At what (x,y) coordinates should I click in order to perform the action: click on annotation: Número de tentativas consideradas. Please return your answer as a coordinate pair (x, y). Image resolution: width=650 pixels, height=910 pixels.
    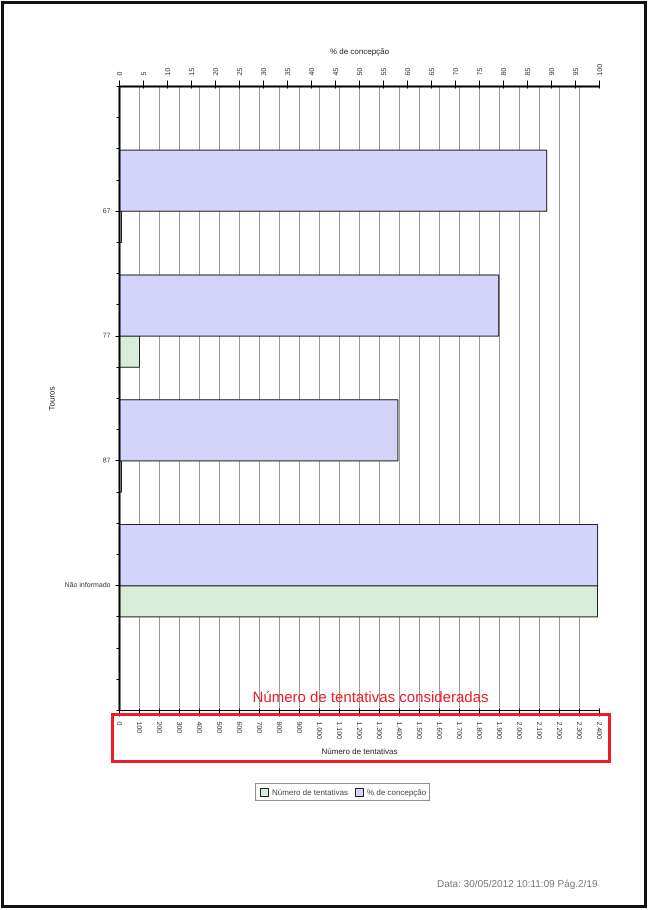
    Looking at the image, I should click on (370, 697).